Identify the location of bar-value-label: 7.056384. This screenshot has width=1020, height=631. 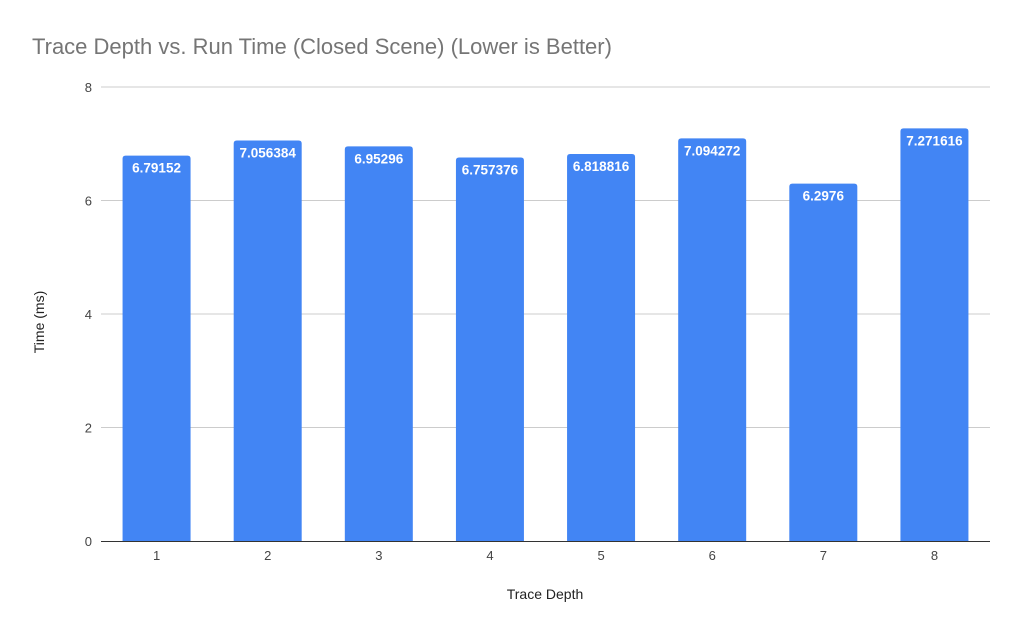
(268, 153).